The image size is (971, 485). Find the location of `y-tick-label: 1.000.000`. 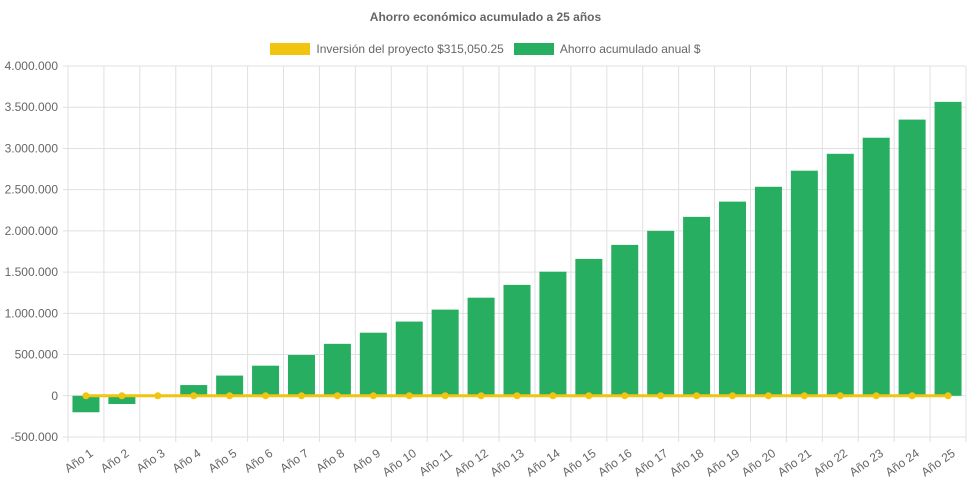

y-tick-label: 1.000.000 is located at coordinates (32, 313).